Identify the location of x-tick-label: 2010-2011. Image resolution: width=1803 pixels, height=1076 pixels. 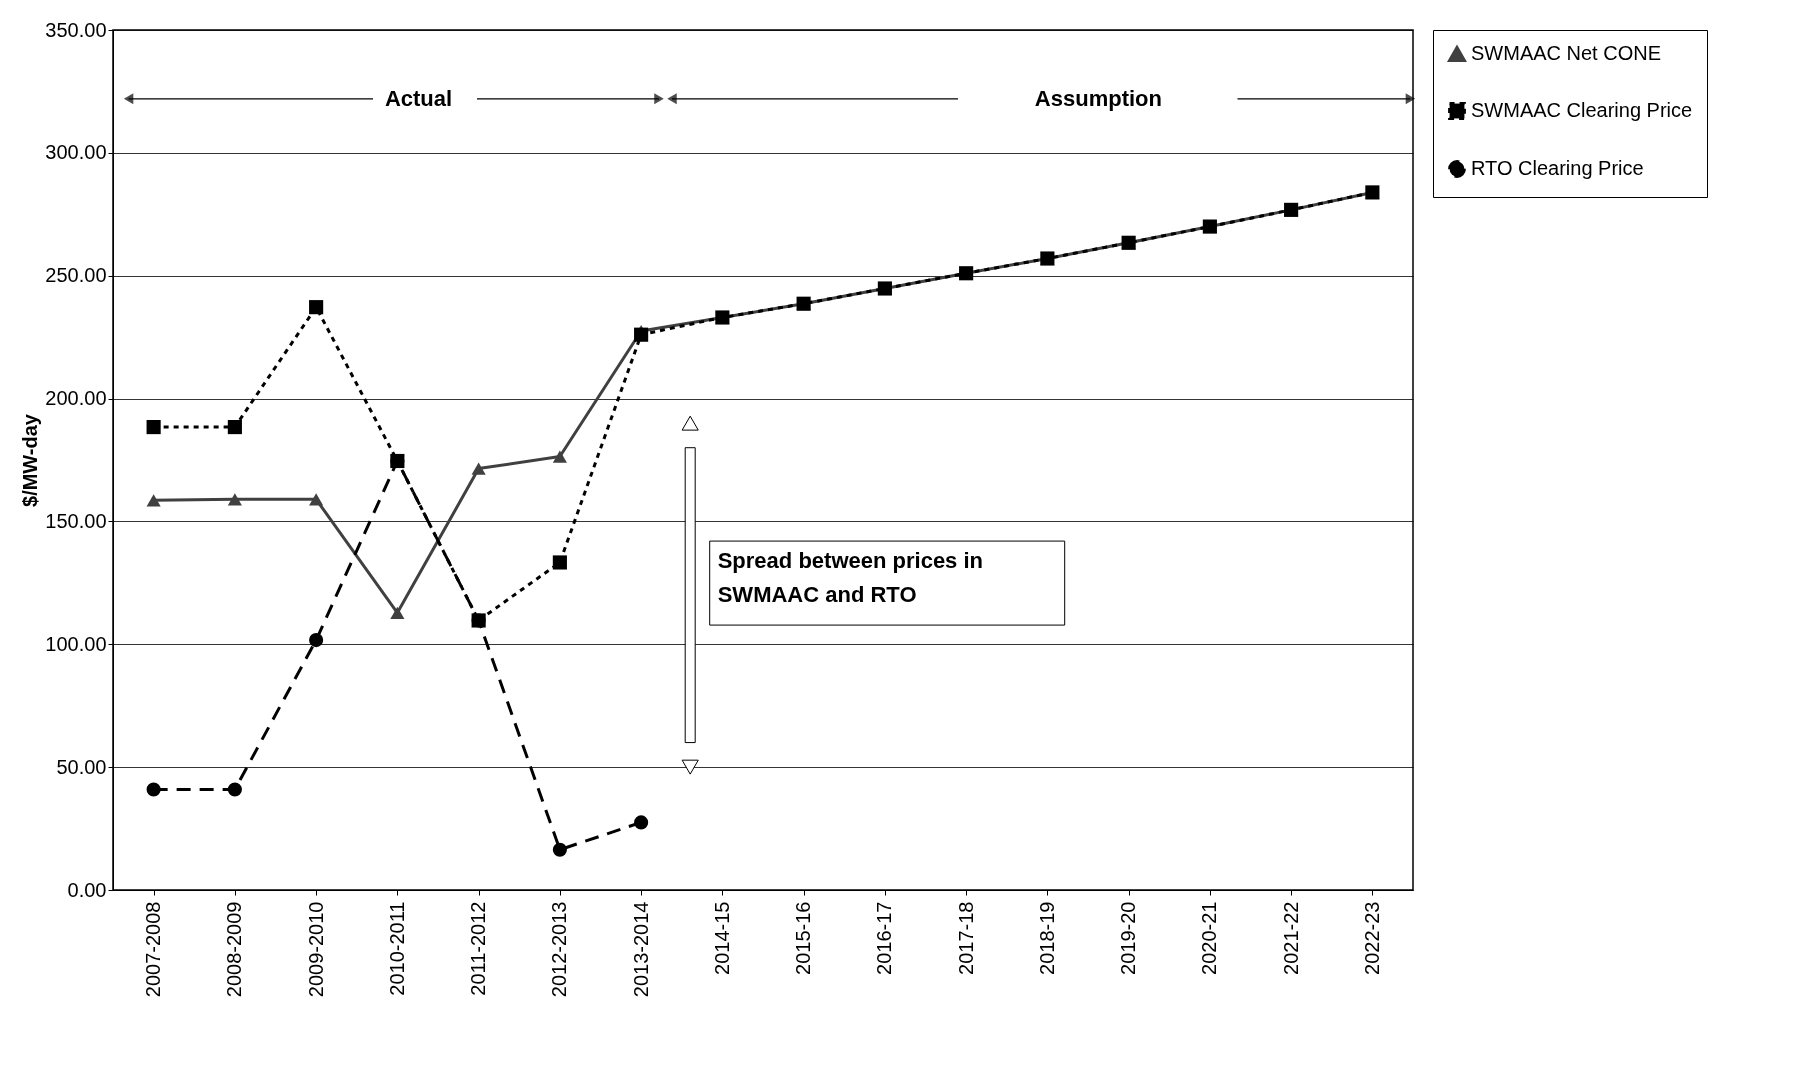
(396, 948).